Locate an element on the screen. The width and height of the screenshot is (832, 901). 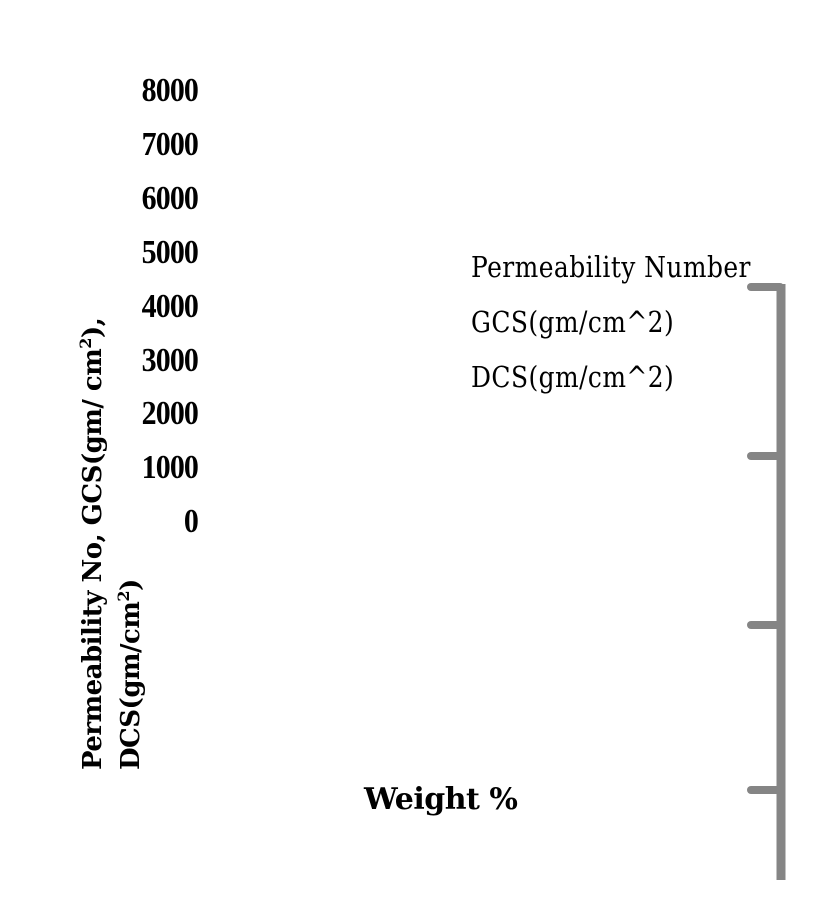
y-tick-label: 7000 is located at coordinates (170, 144).